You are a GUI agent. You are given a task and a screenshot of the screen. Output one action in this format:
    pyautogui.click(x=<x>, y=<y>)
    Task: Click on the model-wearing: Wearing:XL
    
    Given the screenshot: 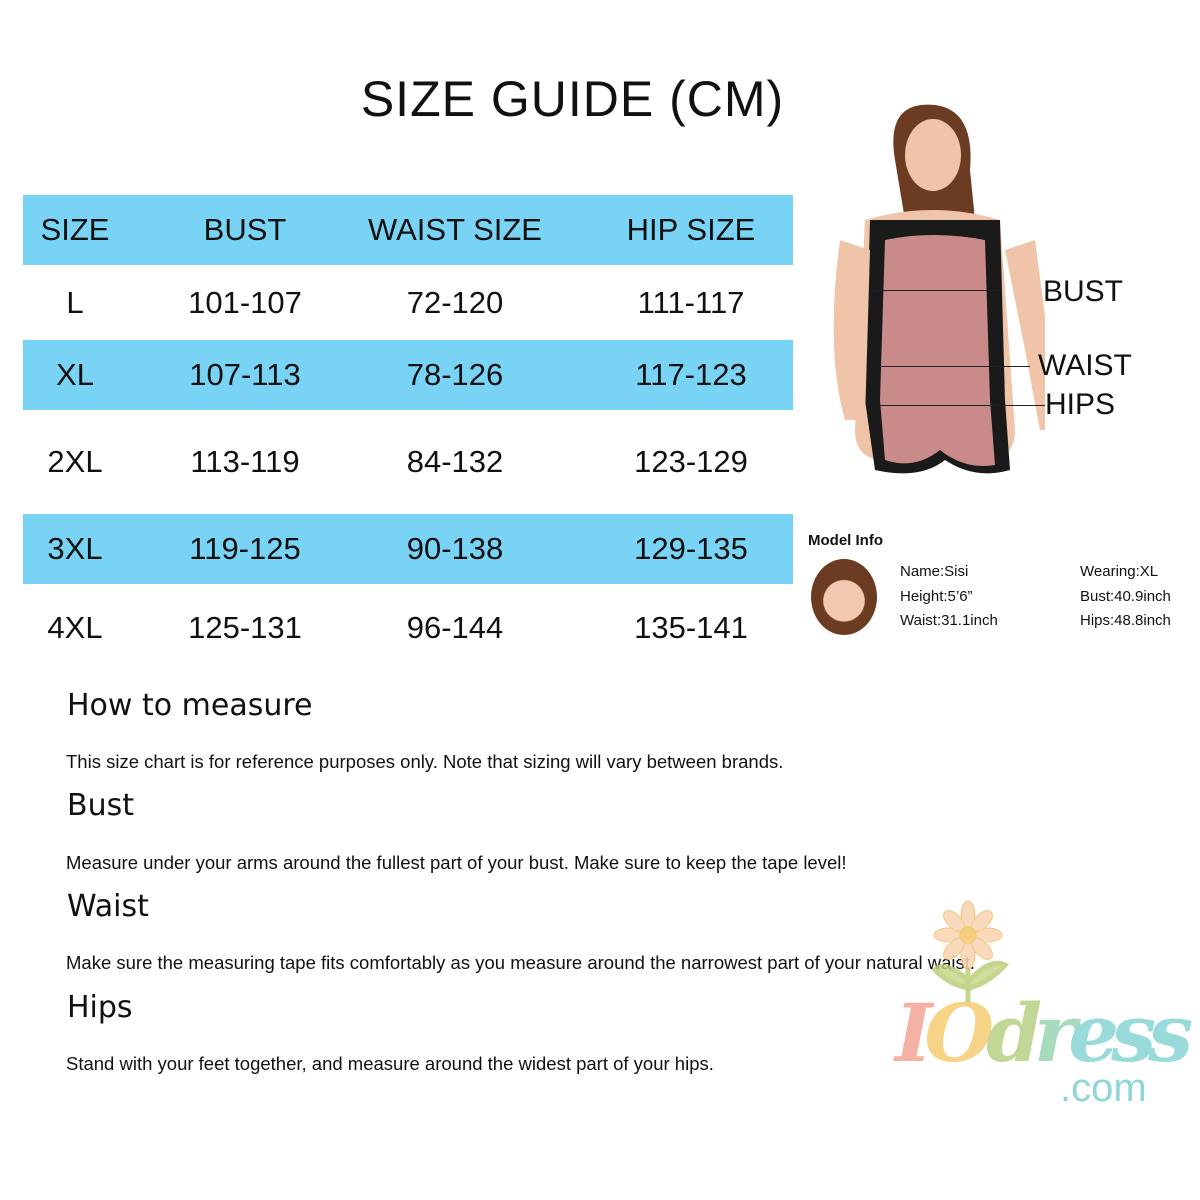 What is the action you would take?
    pyautogui.click(x=1119, y=571)
    